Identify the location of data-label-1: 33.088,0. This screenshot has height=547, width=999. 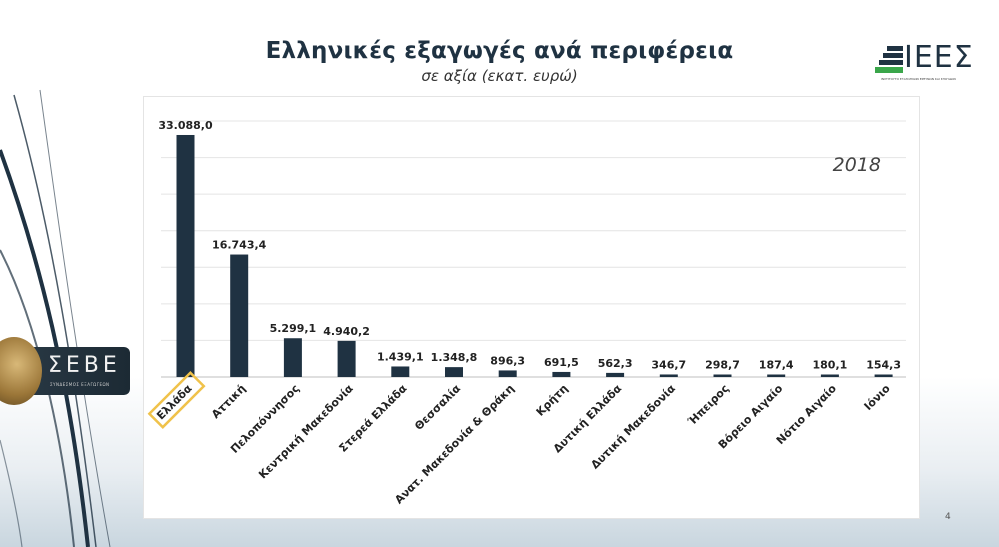
(185, 125).